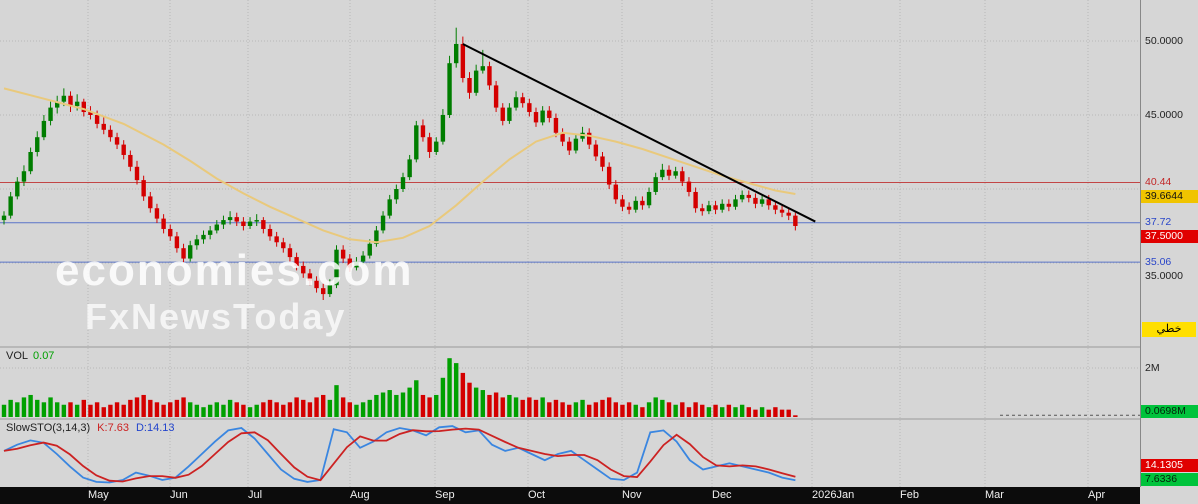  What do you see at coordinates (632, 495) in the screenshot?
I see `time-label: Nov` at bounding box center [632, 495].